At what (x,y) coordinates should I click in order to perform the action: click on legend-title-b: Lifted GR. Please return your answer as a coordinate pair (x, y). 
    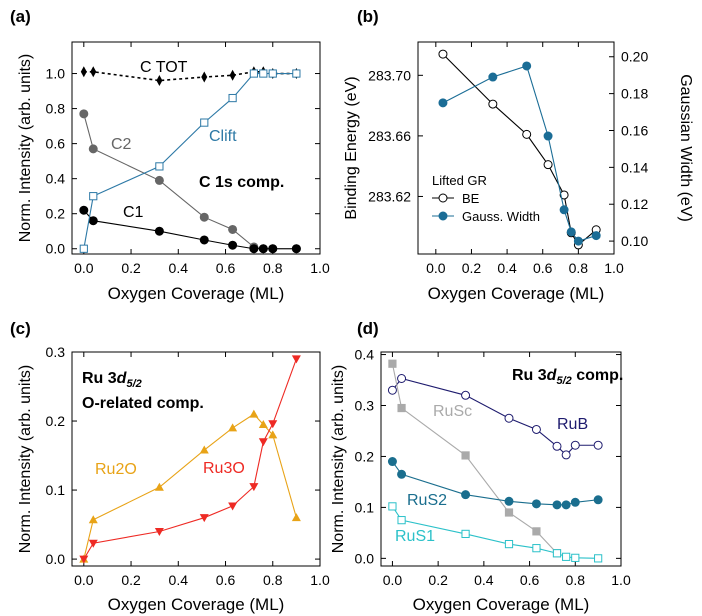
    Looking at the image, I should click on (459, 180).